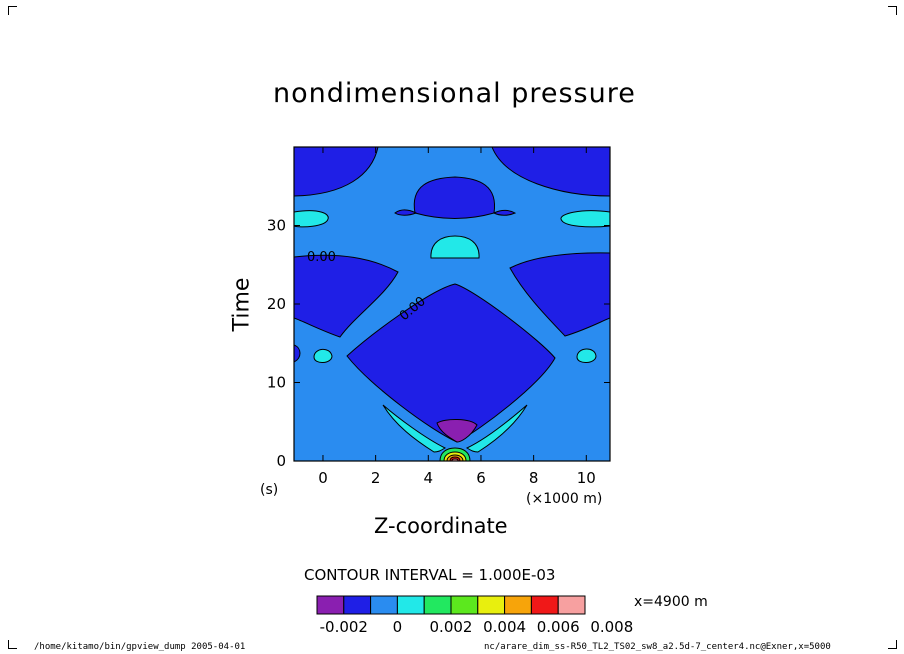  What do you see at coordinates (336, 172) in the screenshot?
I see `blob-top-left` at bounding box center [336, 172].